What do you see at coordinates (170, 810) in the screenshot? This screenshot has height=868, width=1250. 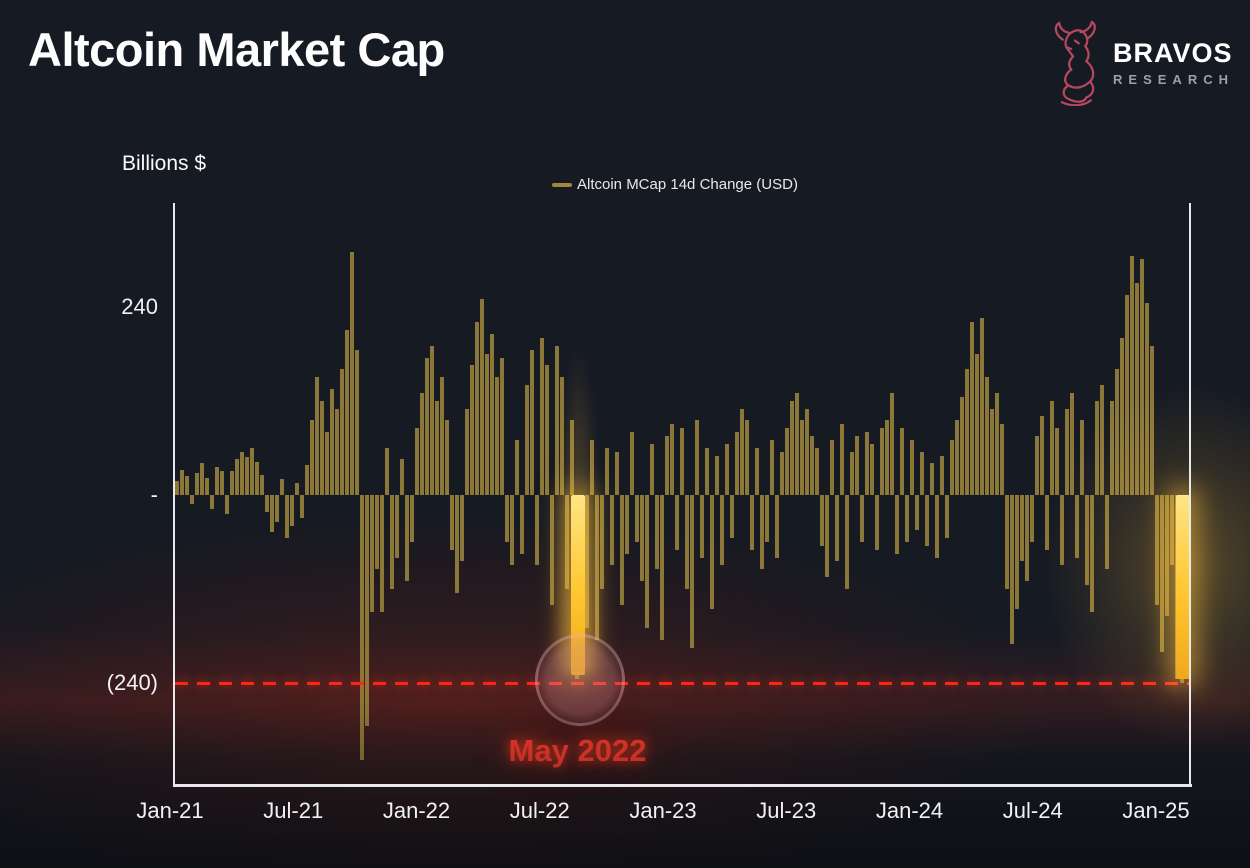 I see `x-tick-label: Jan-21` at bounding box center [170, 810].